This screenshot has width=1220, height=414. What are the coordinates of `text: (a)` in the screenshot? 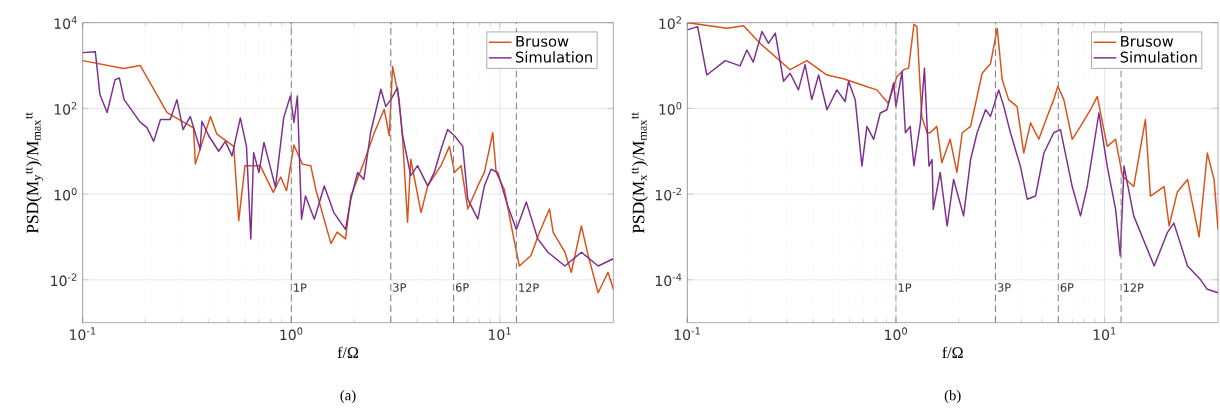 It's located at (348, 397).